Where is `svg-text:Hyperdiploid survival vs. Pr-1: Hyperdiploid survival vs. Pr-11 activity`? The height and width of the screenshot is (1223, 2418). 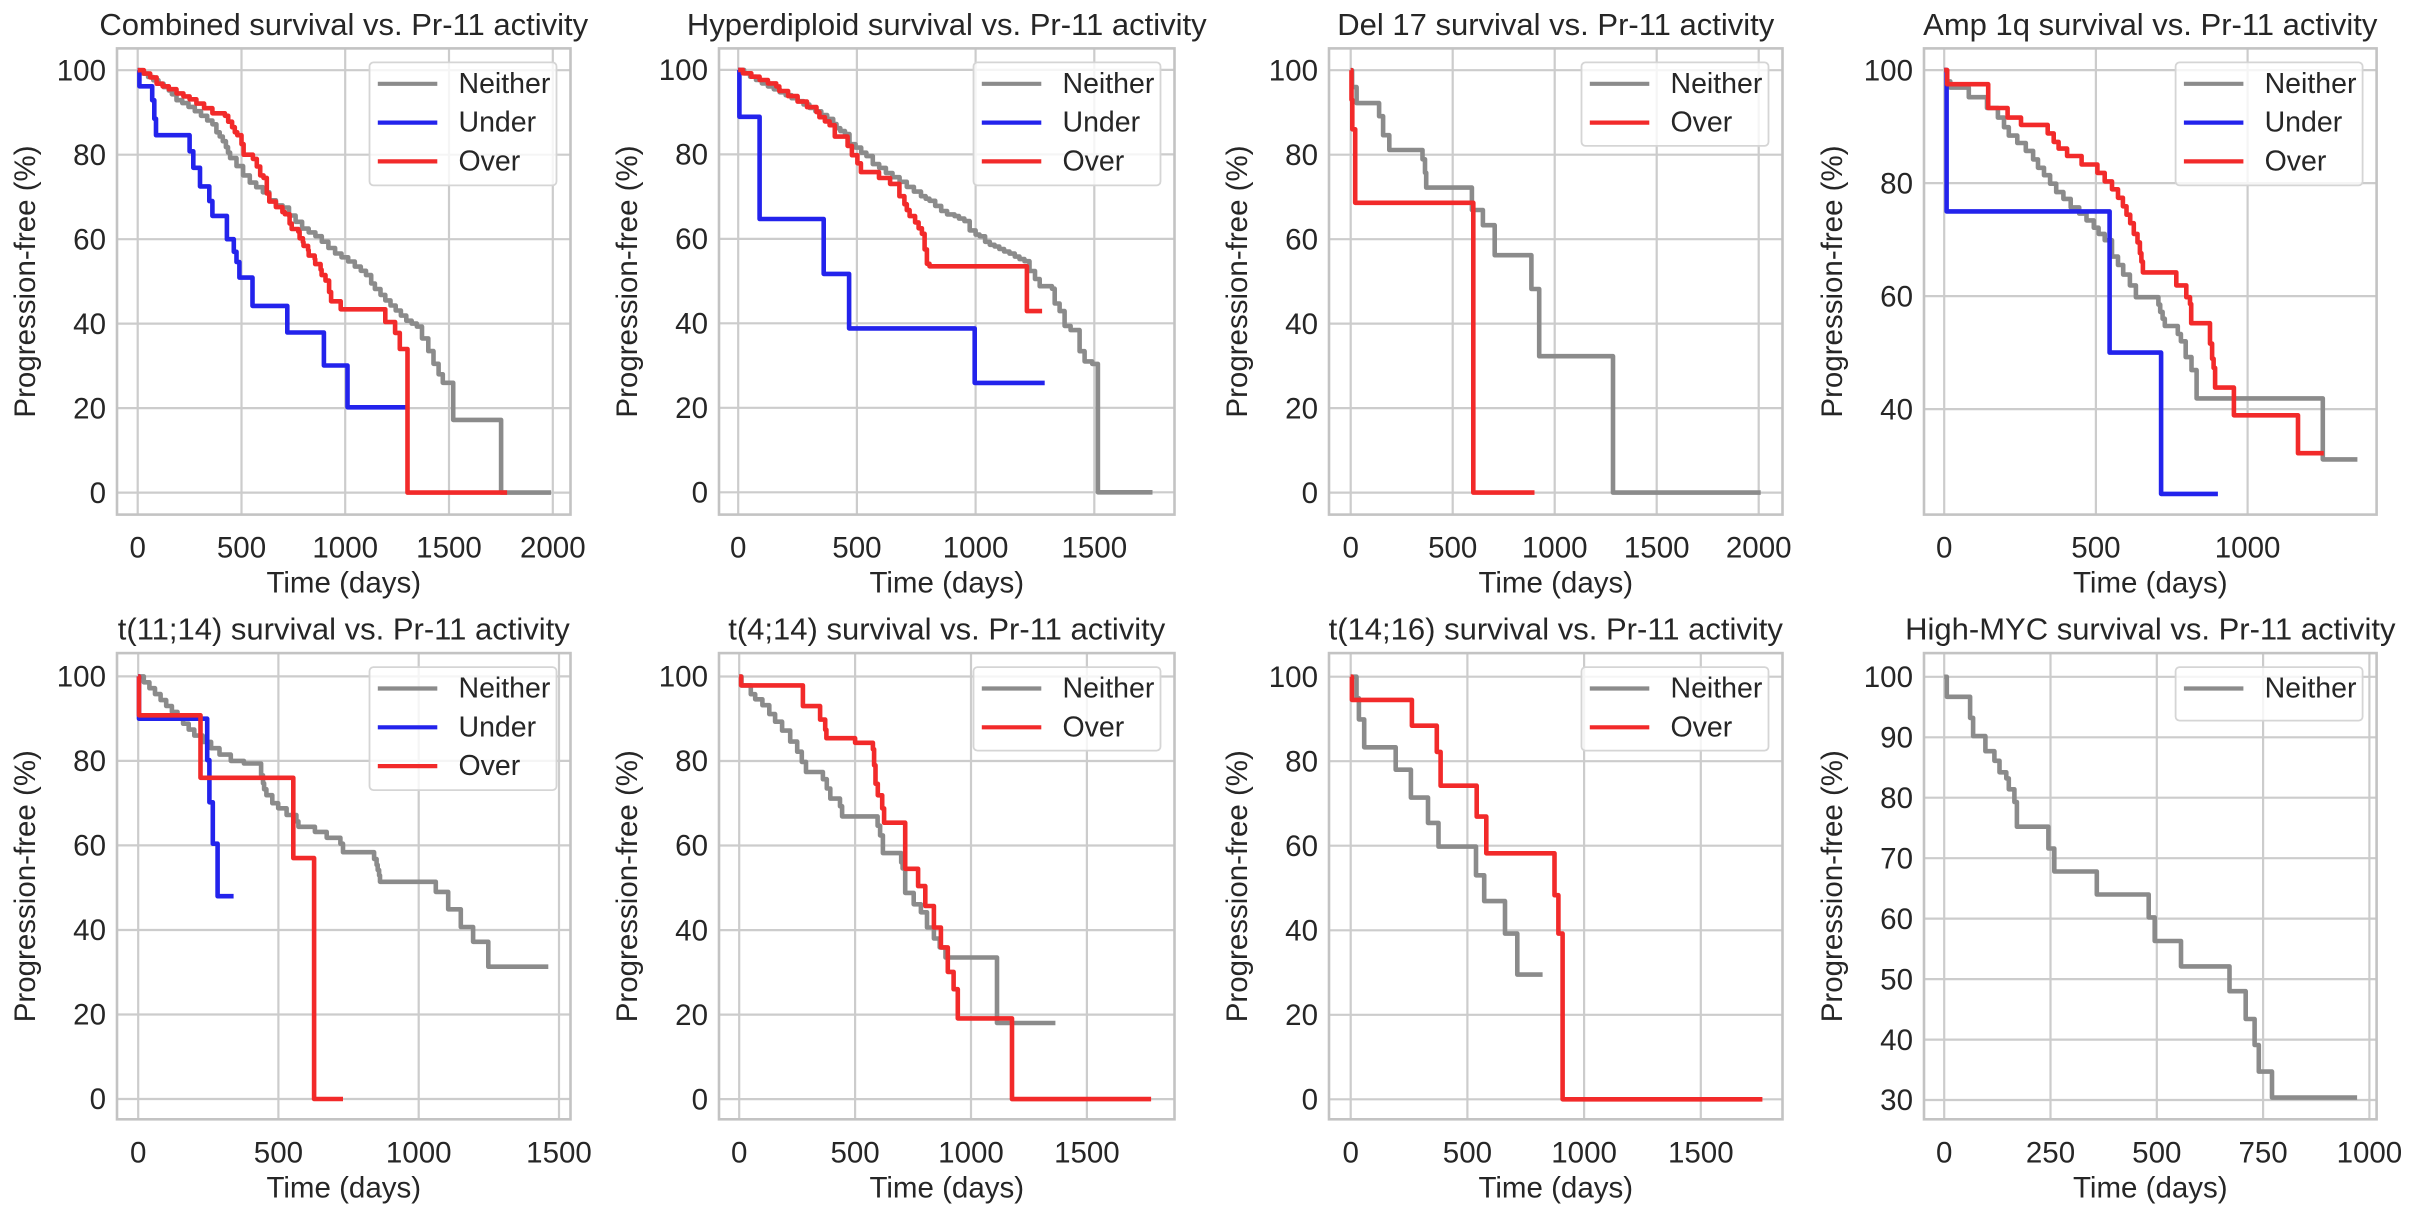
svg-text:Hyperdiploid survival vs. Pr-1: Hyperdiploid survival vs. Pr-11 activity is located at coordinates (947, 24).